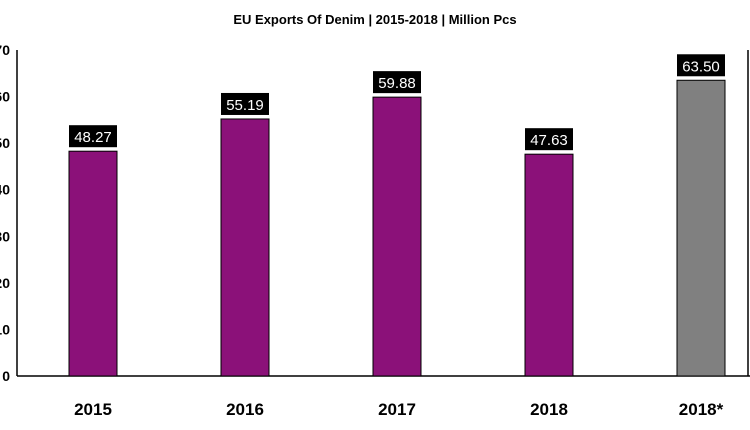  I want to click on bar-2017, so click(397, 236).